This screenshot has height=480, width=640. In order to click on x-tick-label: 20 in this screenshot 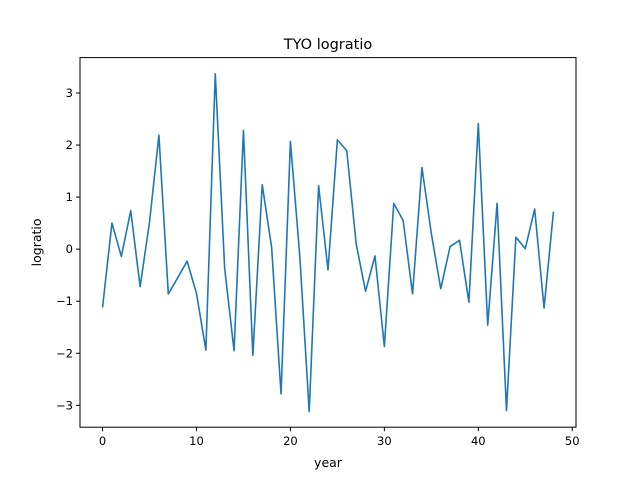, I will do `click(290, 441)`.